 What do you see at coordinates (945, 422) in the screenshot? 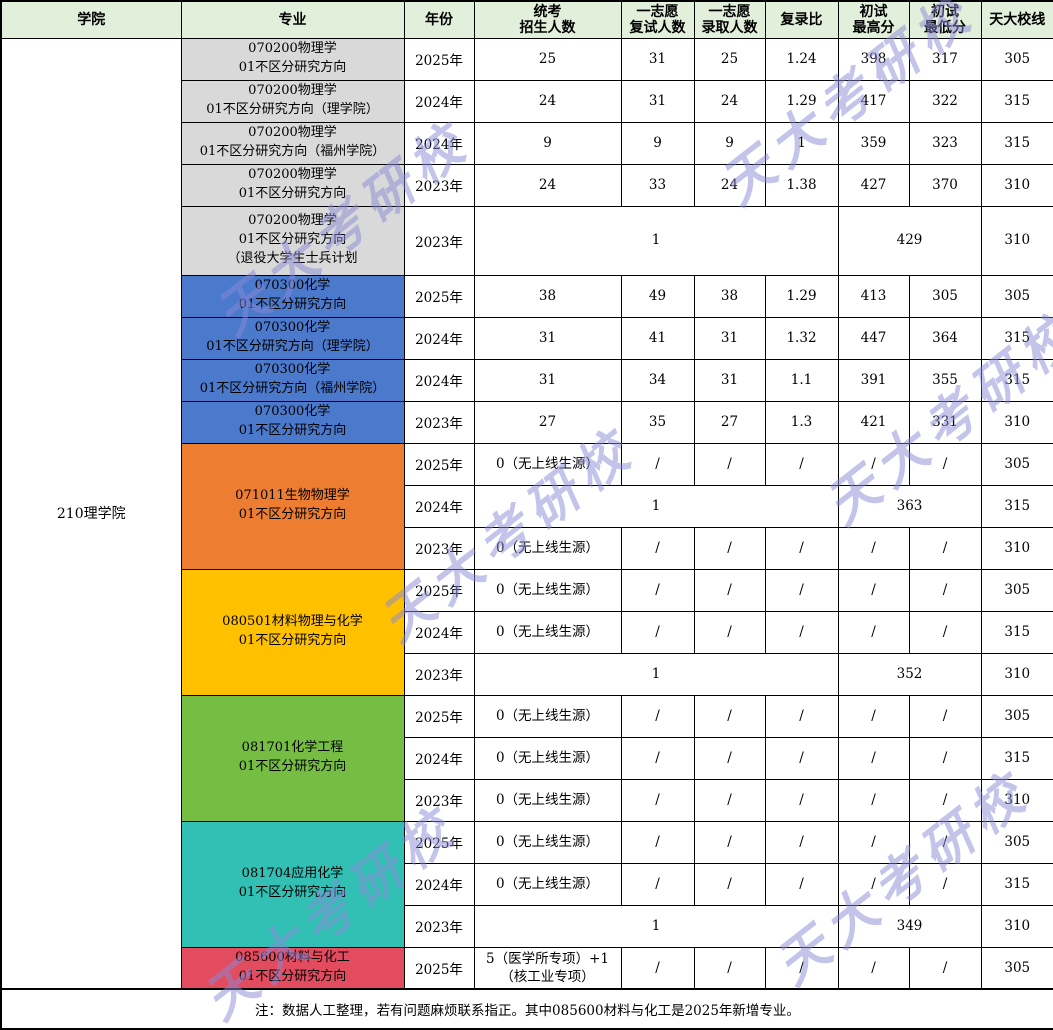
I see `stat-cell: 331` at bounding box center [945, 422].